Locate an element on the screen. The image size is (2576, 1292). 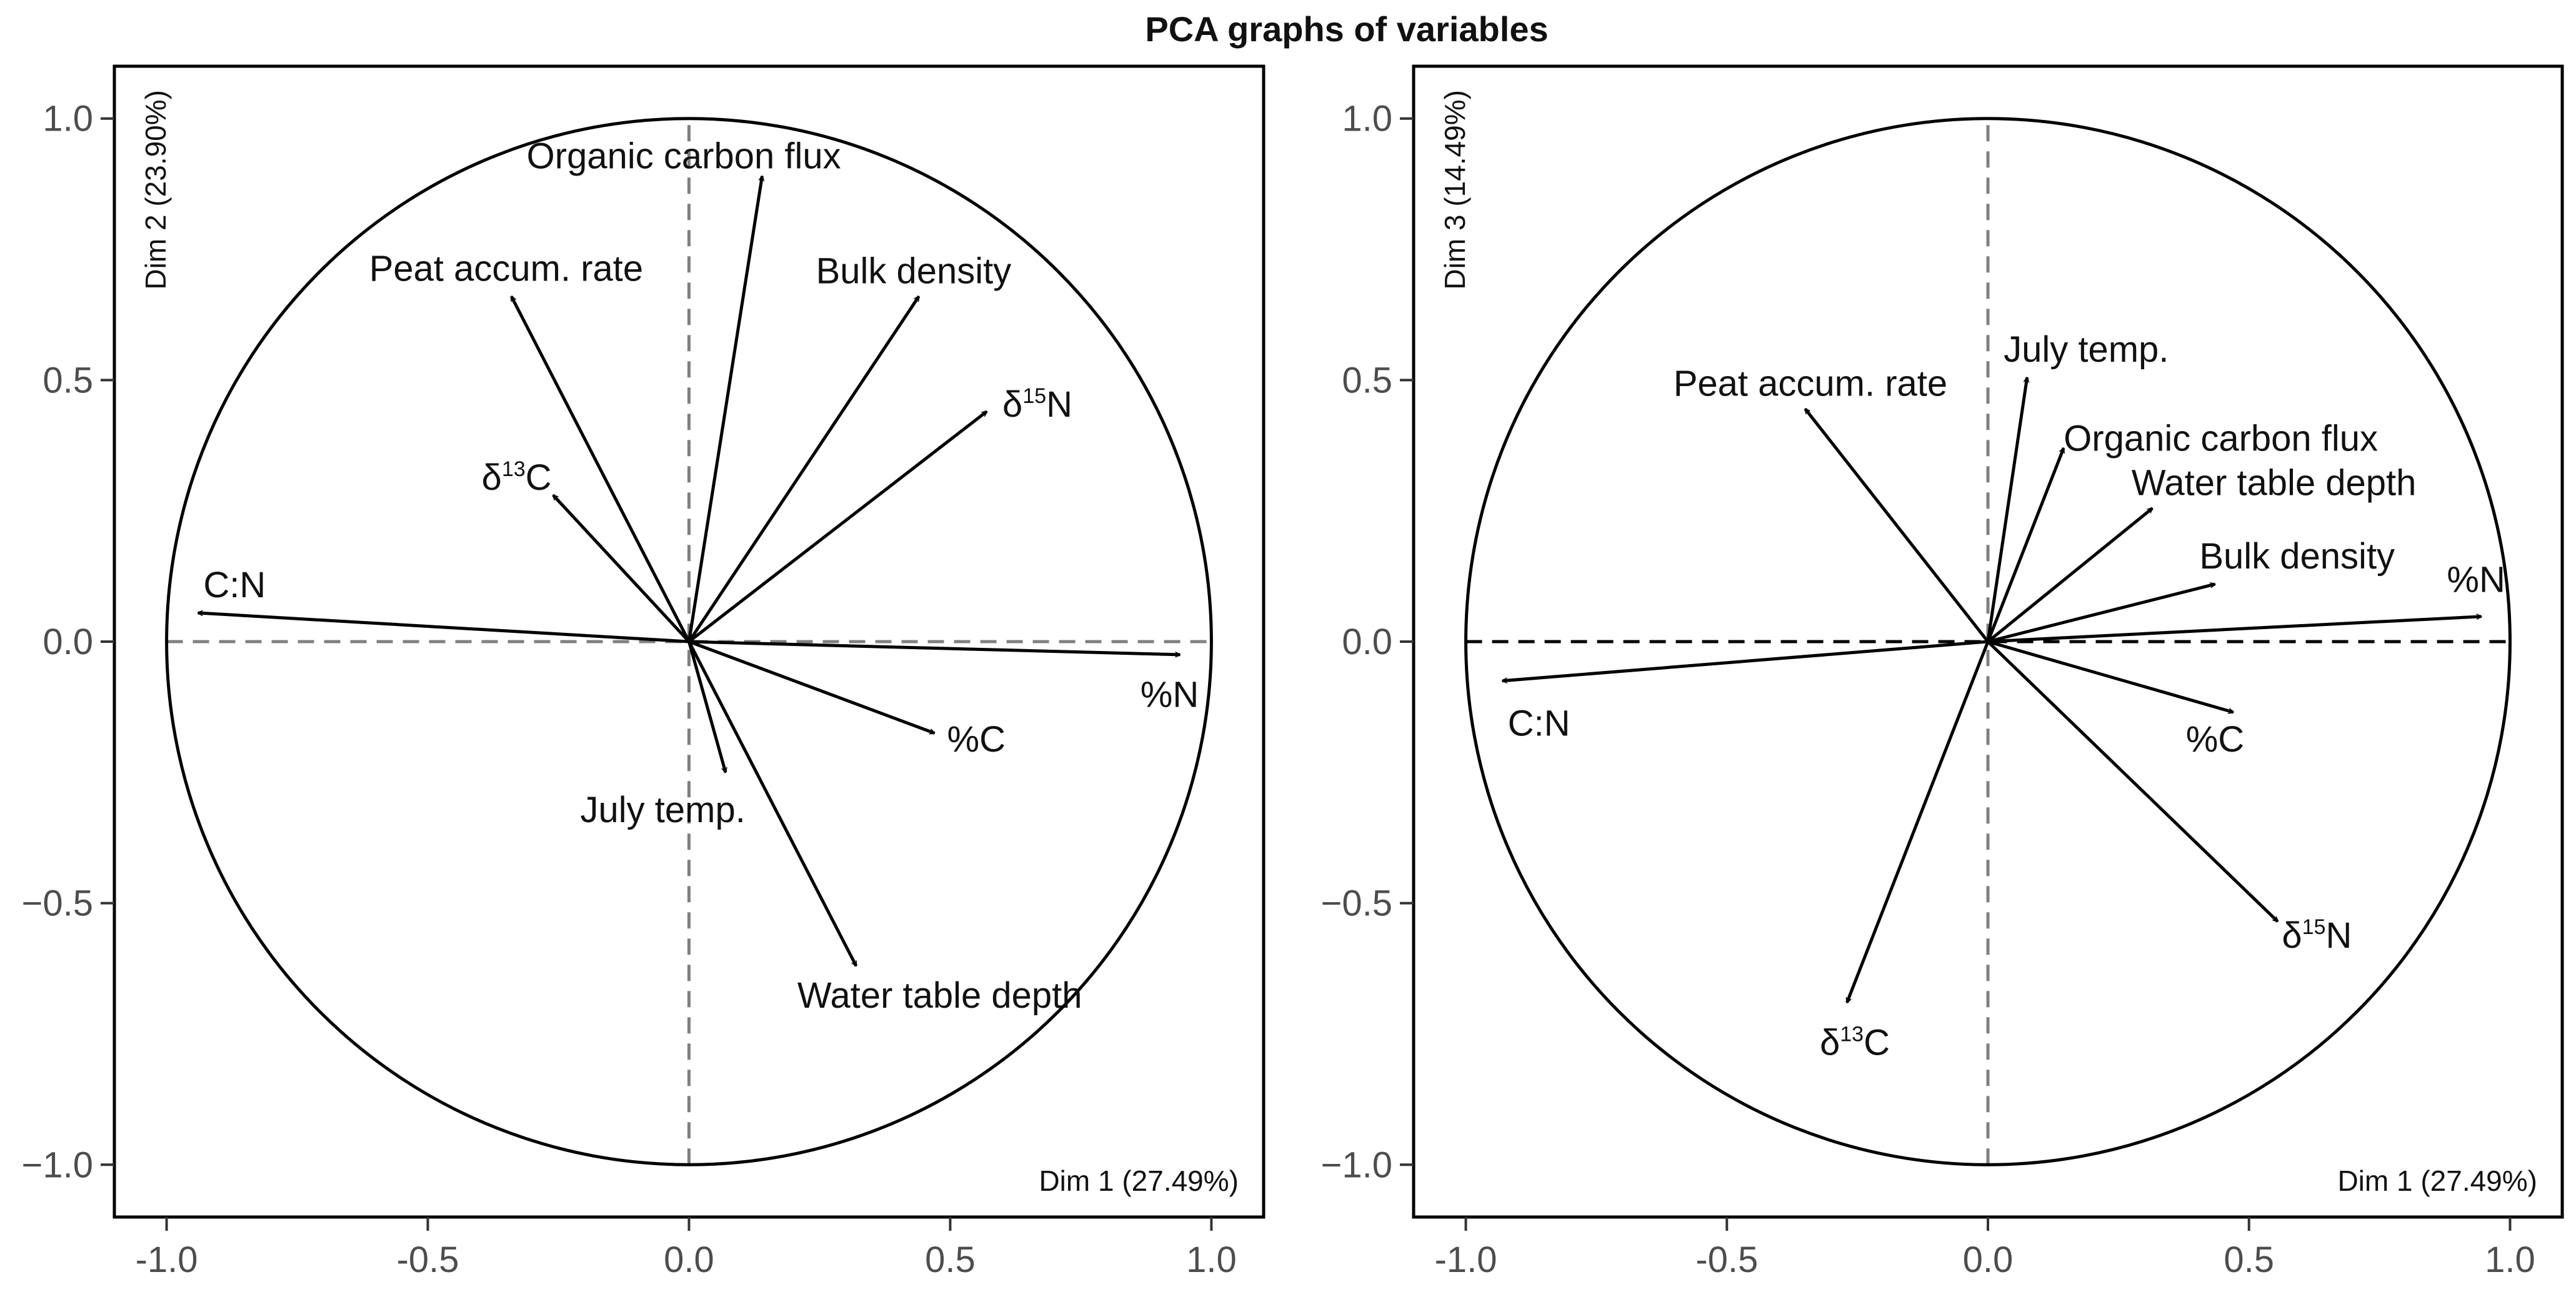
panel-1-x-tick-label: 1.0 is located at coordinates (1211, 1260).